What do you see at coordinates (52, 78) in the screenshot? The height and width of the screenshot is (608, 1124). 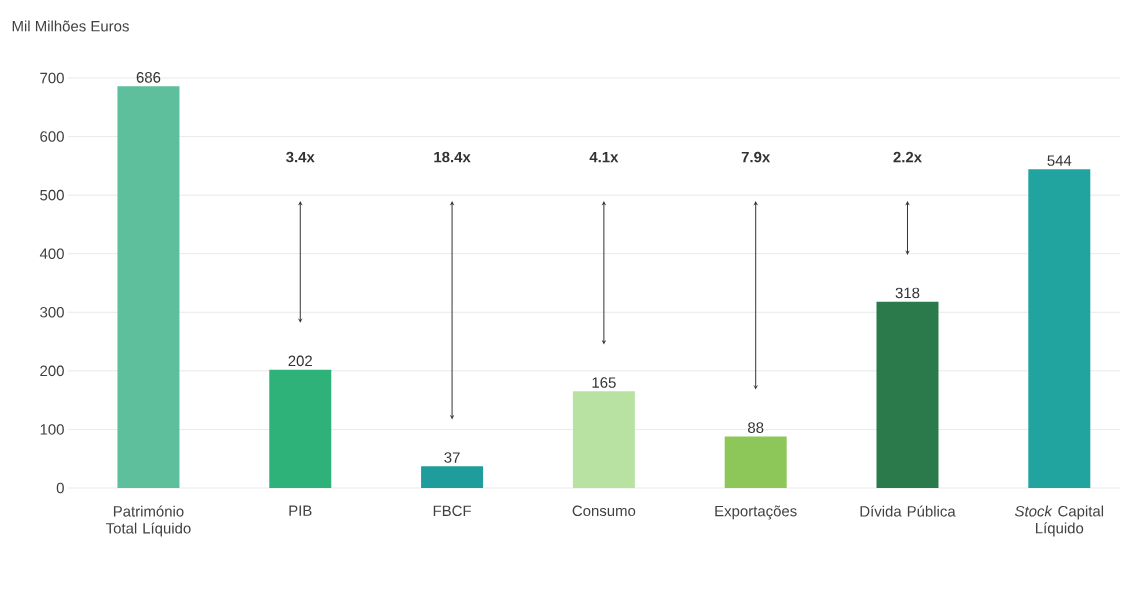 I see `y-tick-label: 700` at bounding box center [52, 78].